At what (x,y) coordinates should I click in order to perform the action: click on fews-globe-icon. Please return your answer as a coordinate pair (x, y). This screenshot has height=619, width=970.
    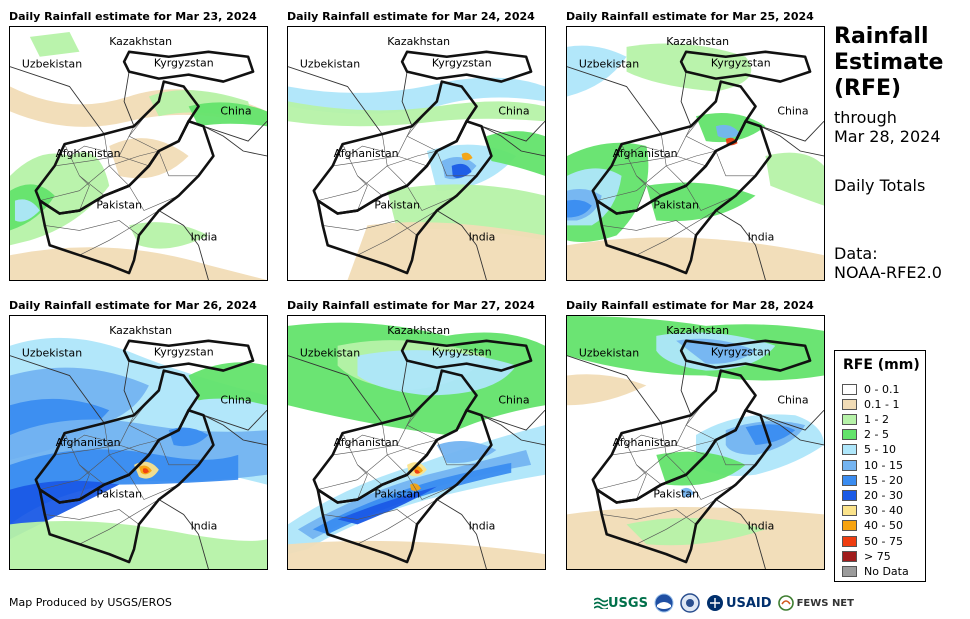
    Looking at the image, I should click on (785, 603).